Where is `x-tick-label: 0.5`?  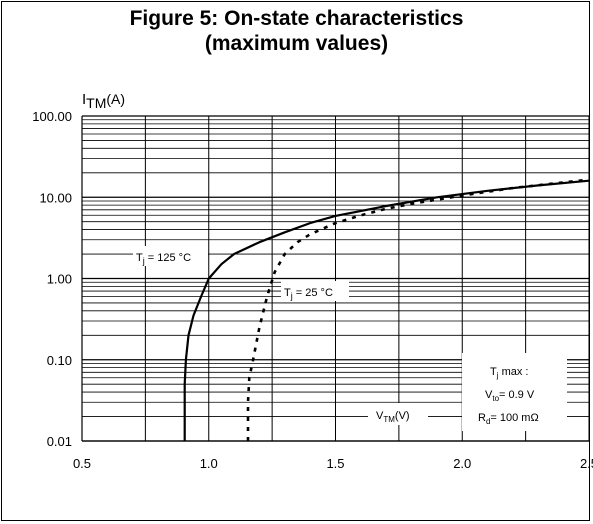
x-tick-label: 0.5 is located at coordinates (82, 463).